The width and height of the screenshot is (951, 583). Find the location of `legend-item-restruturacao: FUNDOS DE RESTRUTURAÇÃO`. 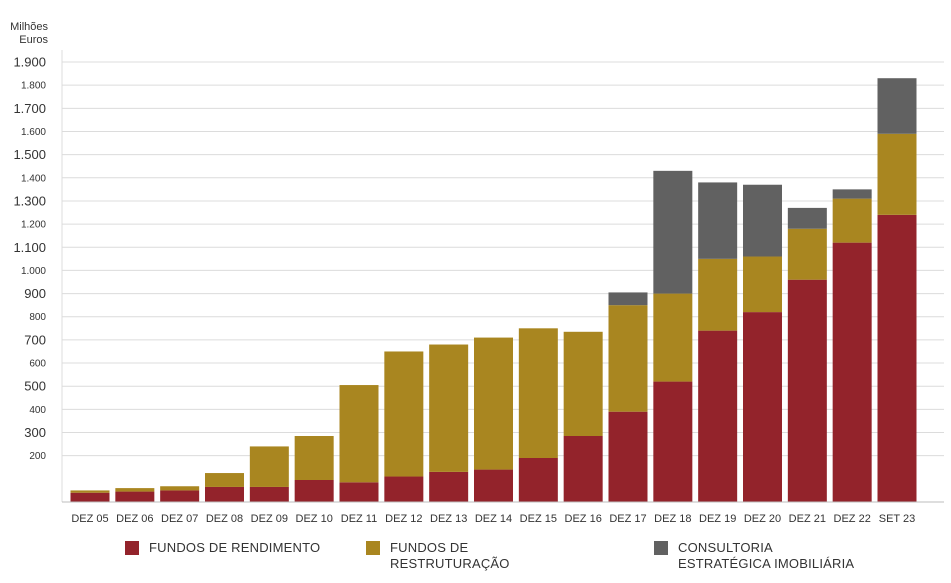

legend-item-restruturacao: FUNDOS DE RESTRUTURAÇÃO is located at coordinates (478, 556).